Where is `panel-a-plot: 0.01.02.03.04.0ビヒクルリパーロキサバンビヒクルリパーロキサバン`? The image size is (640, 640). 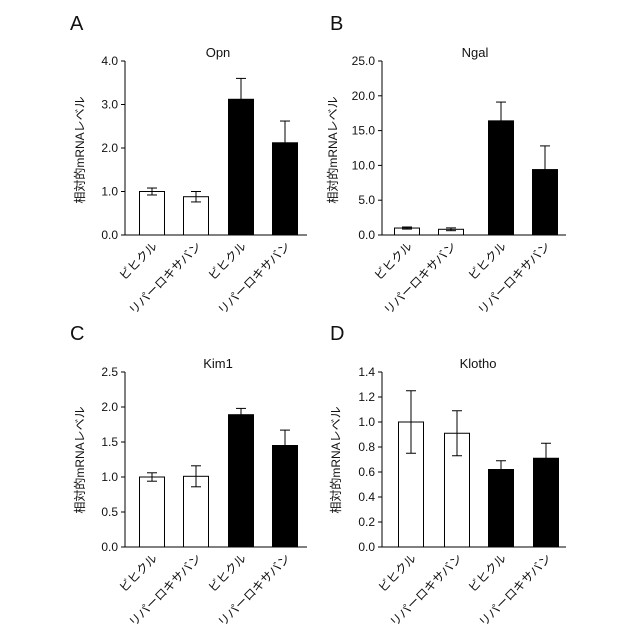
panel-a-plot: 0.01.02.03.04.0ビヒクルリパーロキサバンビヒクルリパーロキサバン is located at coordinates (204, 185).